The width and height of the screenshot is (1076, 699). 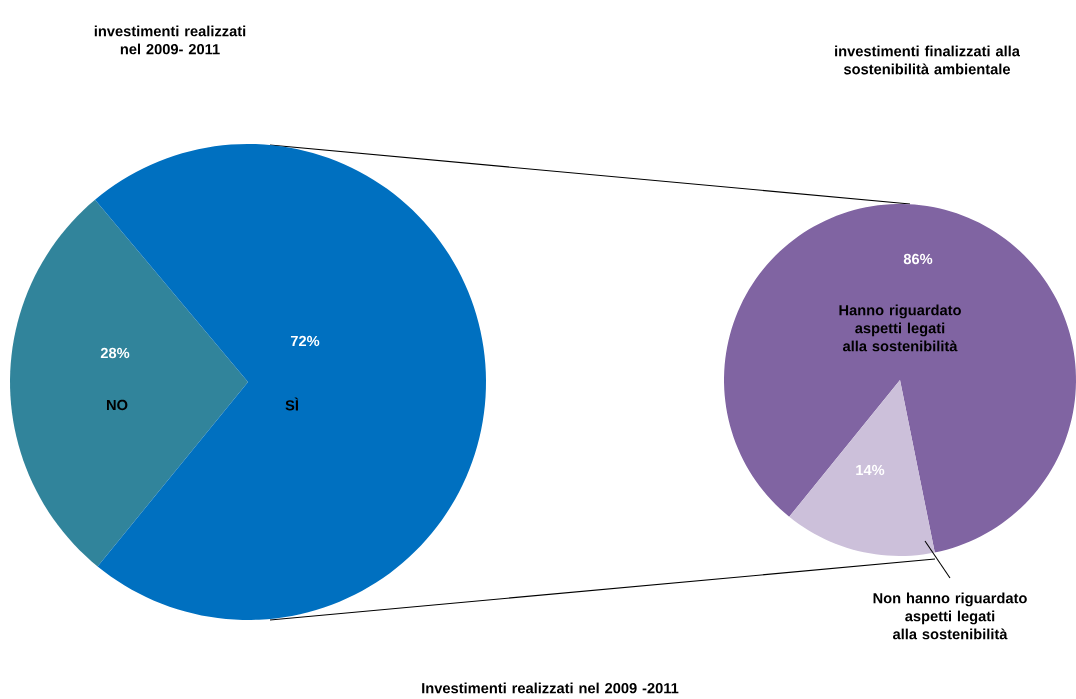 What do you see at coordinates (170, 40) in the screenshot?
I see `chart-title: investimenti realizzati nel 2009- 2011` at bounding box center [170, 40].